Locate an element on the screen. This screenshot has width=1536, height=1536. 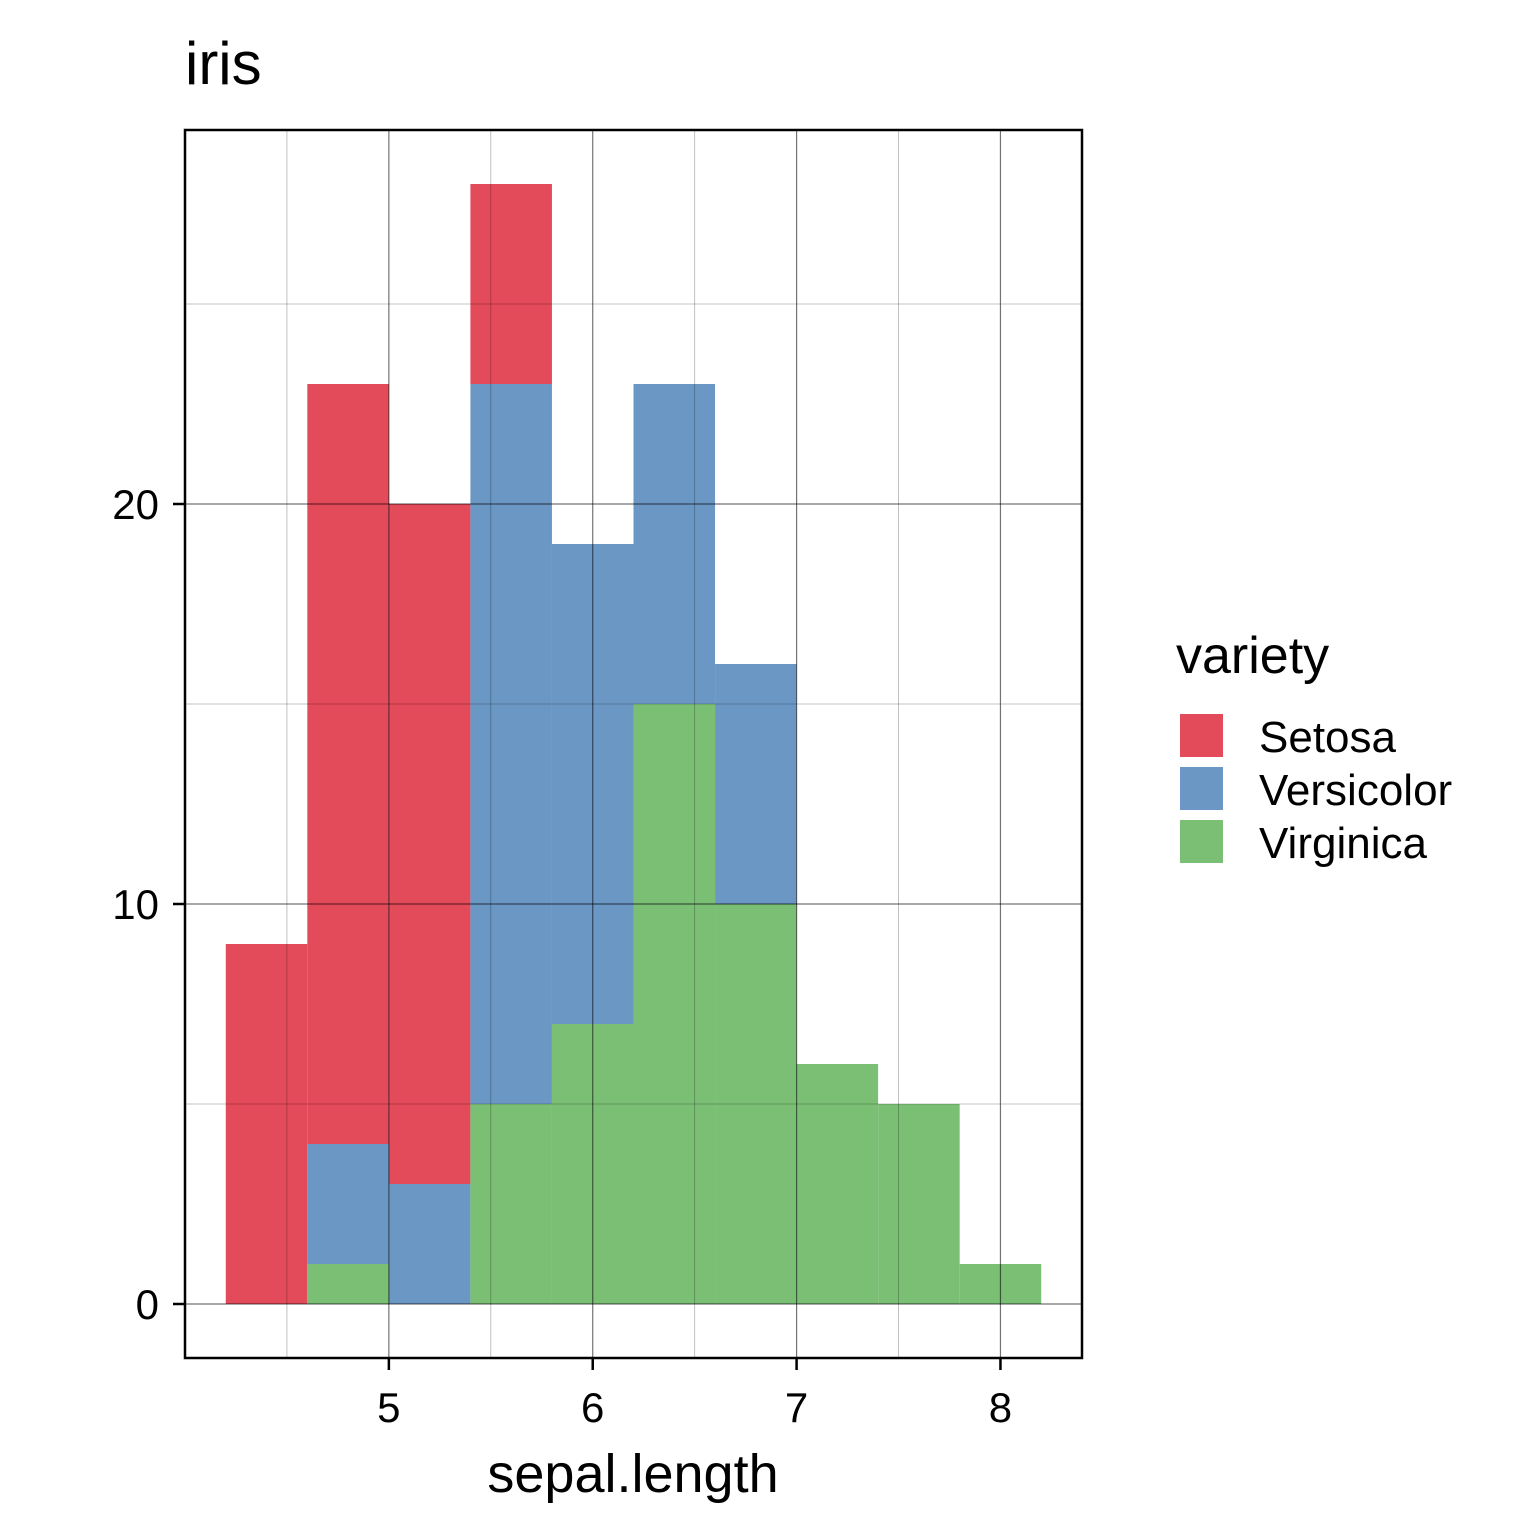
x-axis-label: sepal.length is located at coordinates (632, 1474).